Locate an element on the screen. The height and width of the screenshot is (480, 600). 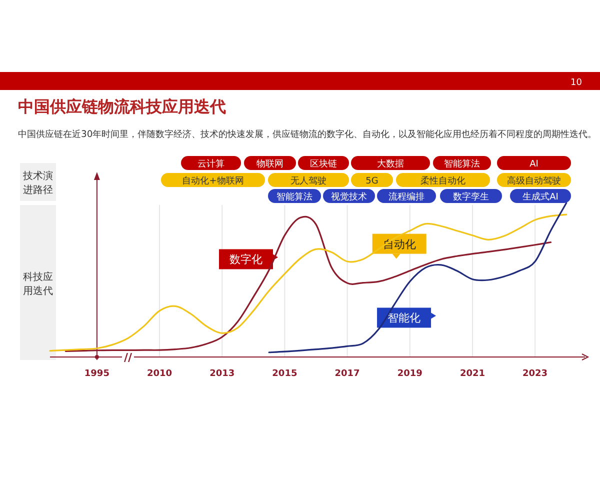
series-label: 数字化 is located at coordinates (245, 259).